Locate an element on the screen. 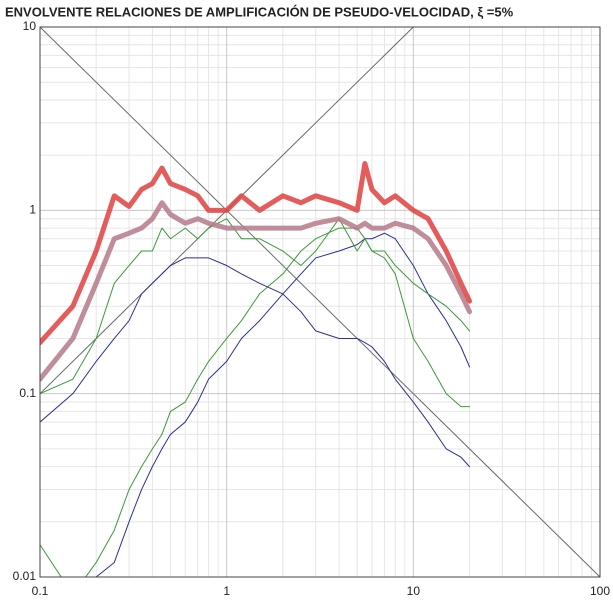 The image size is (613, 601). y-tick-label: 10 is located at coordinates (30, 26).